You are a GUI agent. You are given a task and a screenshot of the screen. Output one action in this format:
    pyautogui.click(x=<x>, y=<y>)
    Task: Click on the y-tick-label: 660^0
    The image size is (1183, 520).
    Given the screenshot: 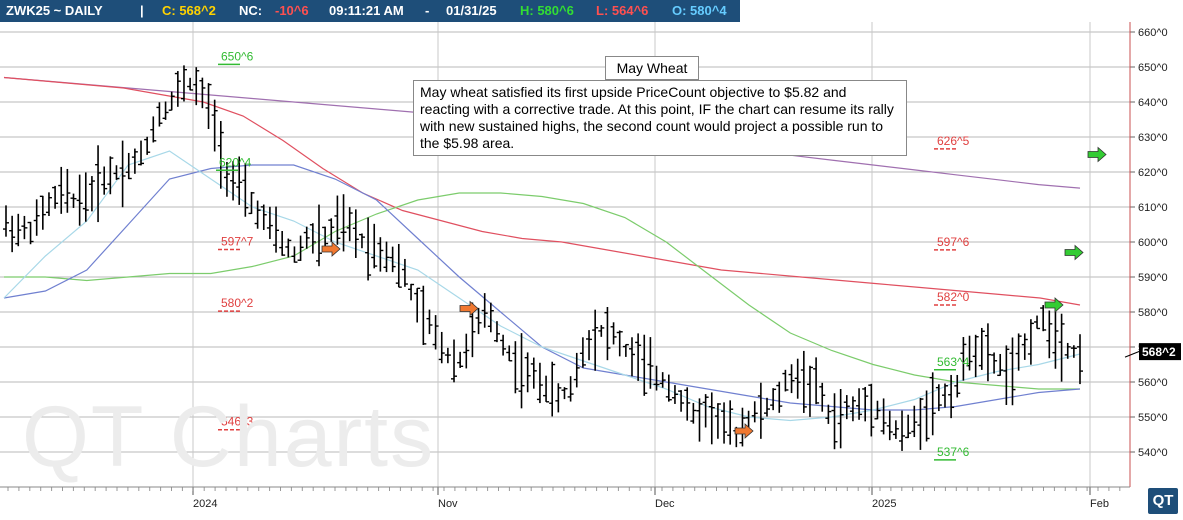 What is the action you would take?
    pyautogui.click(x=1153, y=33)
    